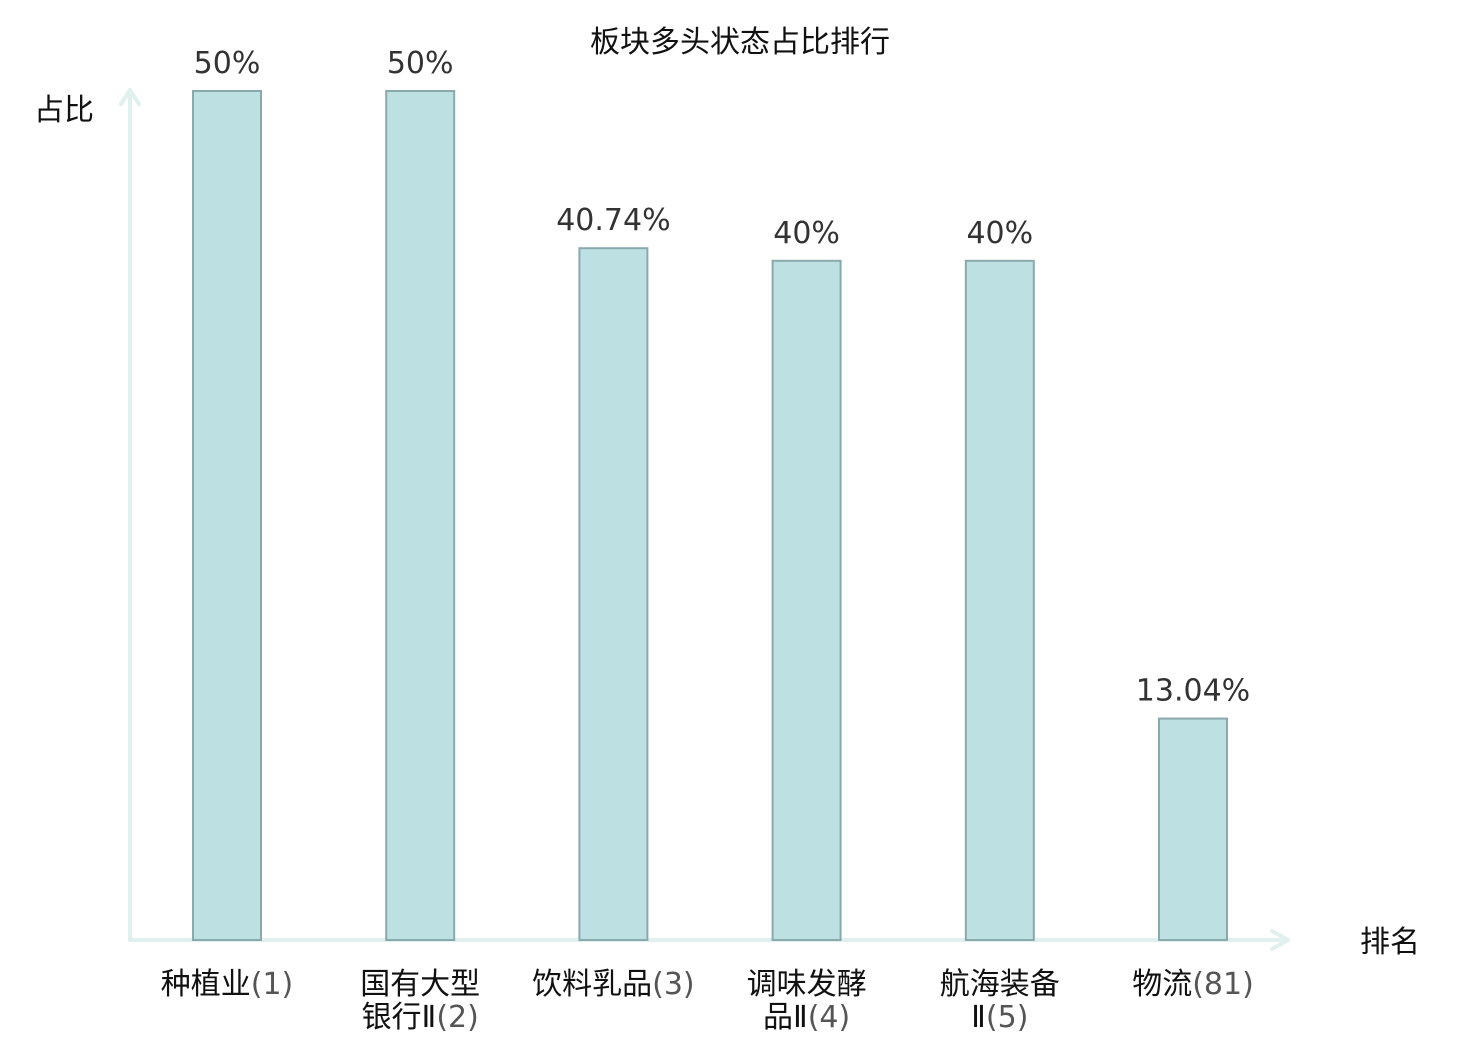  I want to click on category-label: 银行Ⅱ(2), so click(420, 1017).